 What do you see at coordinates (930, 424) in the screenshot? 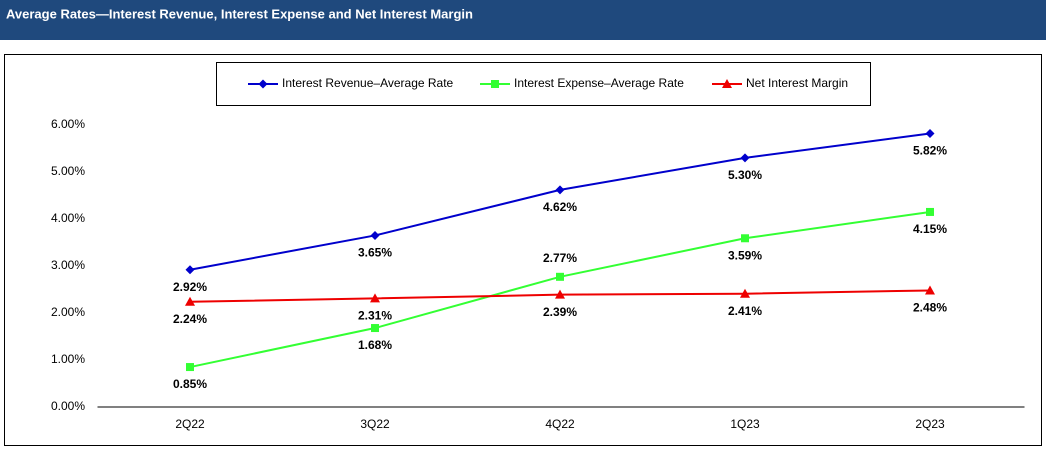
I see `x-tick-label: 2Q23` at bounding box center [930, 424].